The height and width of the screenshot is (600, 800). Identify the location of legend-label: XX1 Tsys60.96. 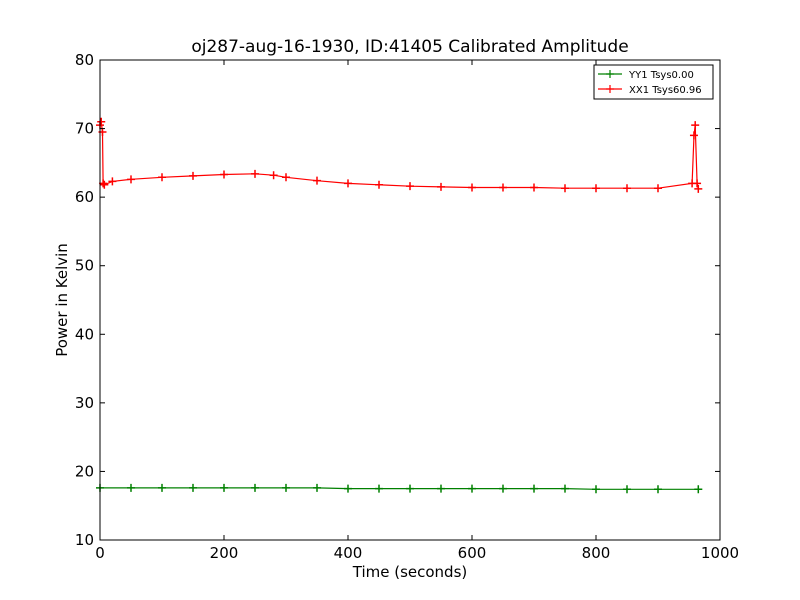
(665, 90).